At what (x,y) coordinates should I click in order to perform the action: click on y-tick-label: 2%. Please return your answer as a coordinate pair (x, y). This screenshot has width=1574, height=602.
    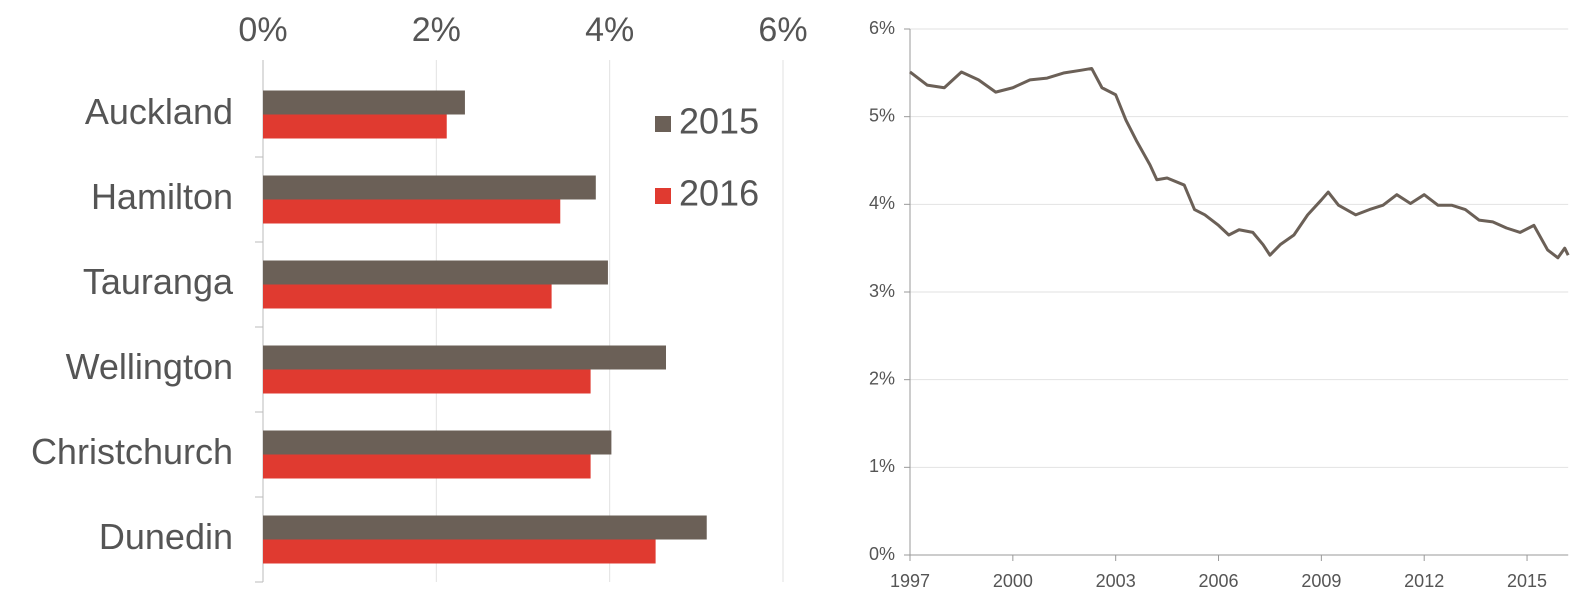
    Looking at the image, I should click on (882, 378).